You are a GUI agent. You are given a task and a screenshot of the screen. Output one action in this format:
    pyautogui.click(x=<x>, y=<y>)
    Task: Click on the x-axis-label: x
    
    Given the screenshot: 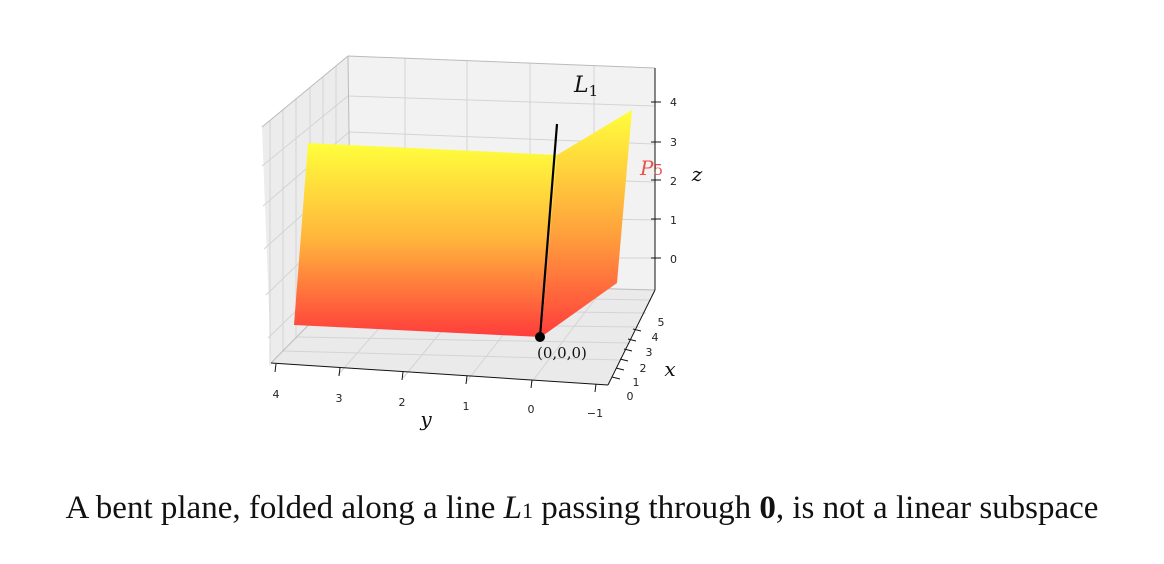 What is the action you would take?
    pyautogui.click(x=669, y=369)
    